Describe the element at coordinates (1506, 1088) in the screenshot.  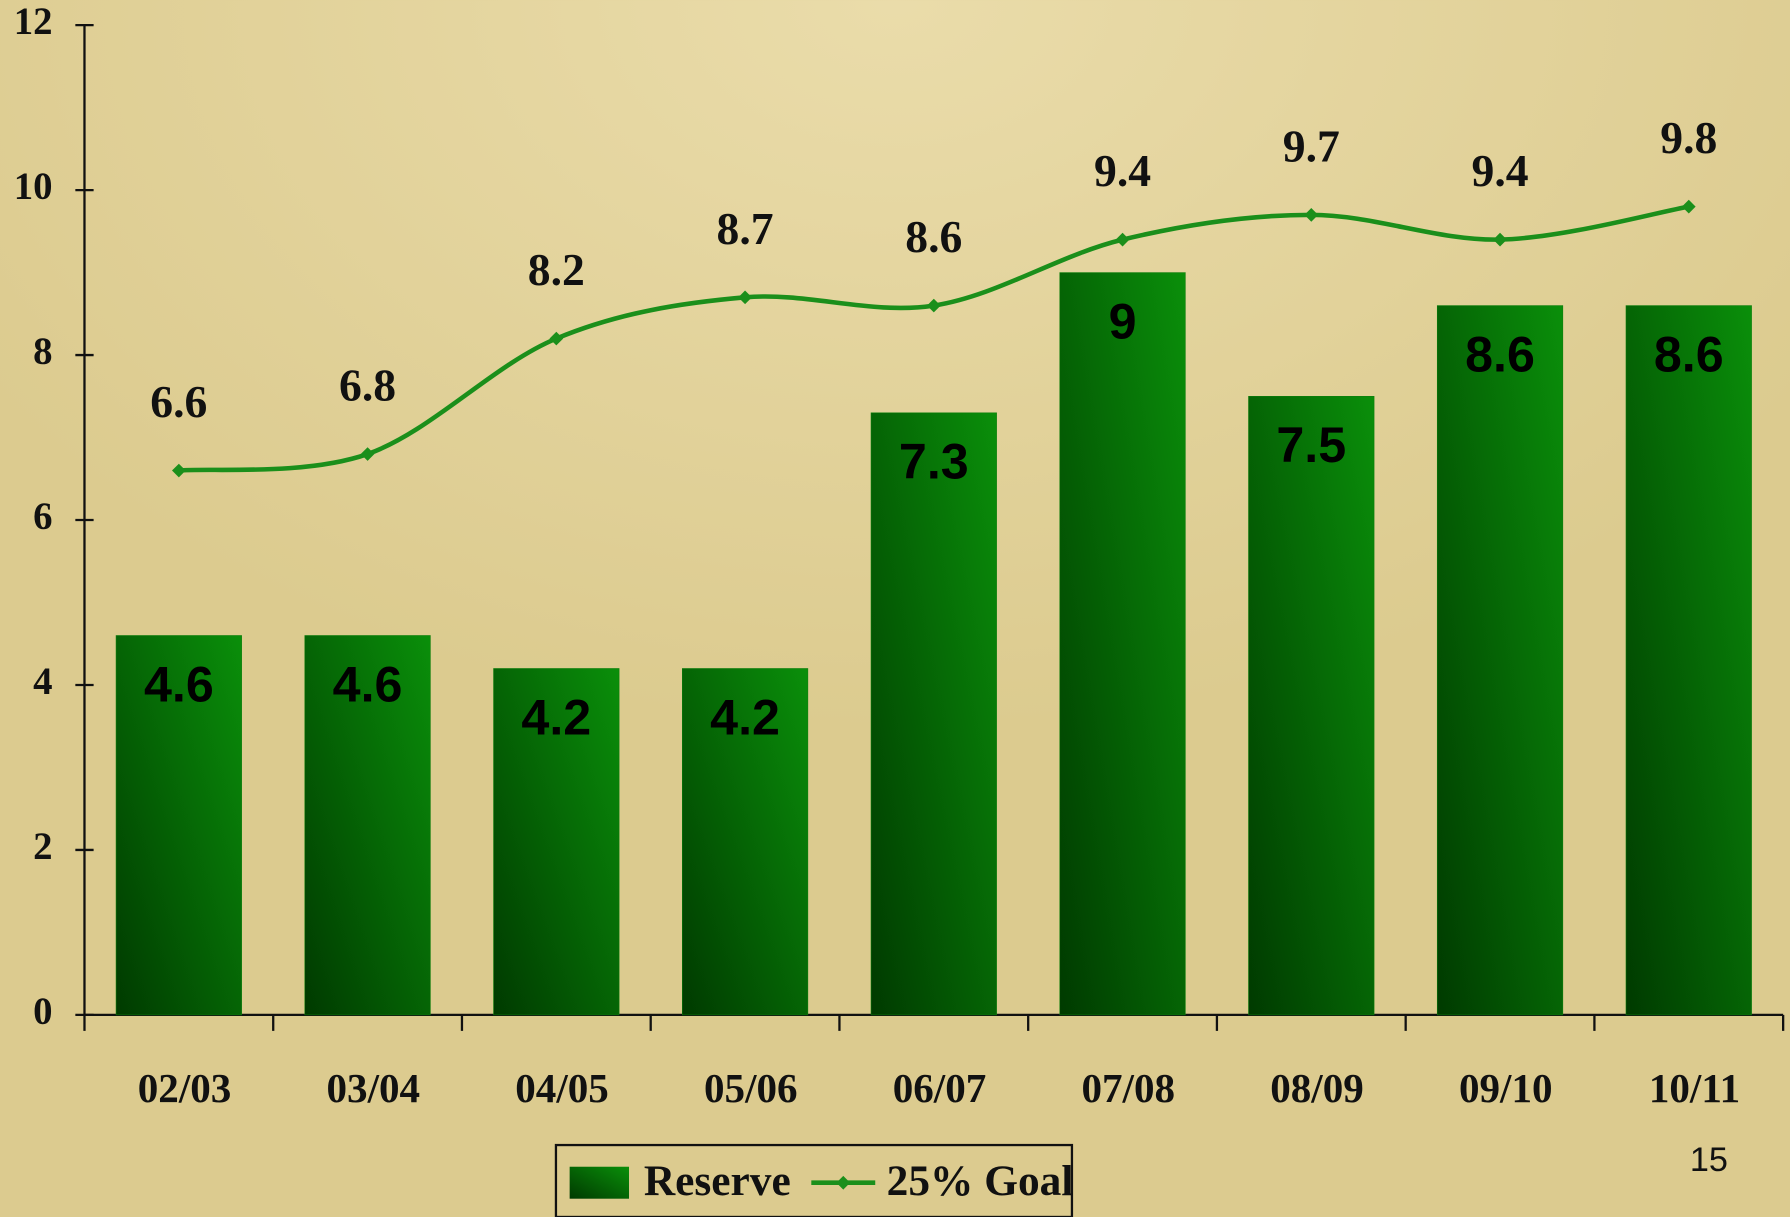
I see `x-tick-label: 09/10` at that location.